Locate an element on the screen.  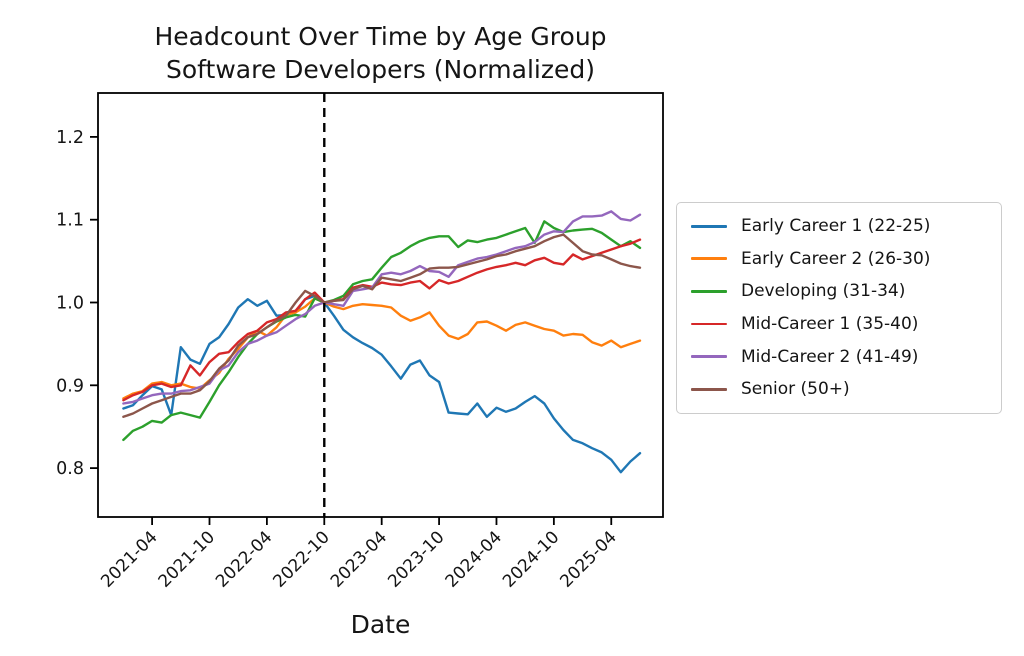
legend-item-mid-career-1-35-40: Mid-Career 1 (35-40) is located at coordinates (846, 324).